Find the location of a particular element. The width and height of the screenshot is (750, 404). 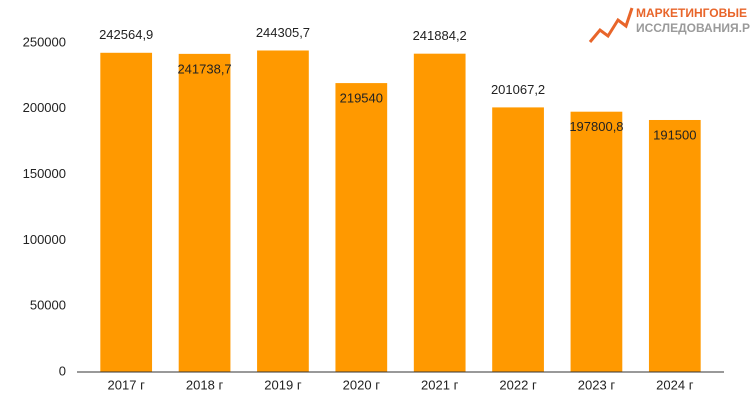

logo-text: ИССЛЕДОВАНИЯ.РФ is located at coordinates (693, 28).